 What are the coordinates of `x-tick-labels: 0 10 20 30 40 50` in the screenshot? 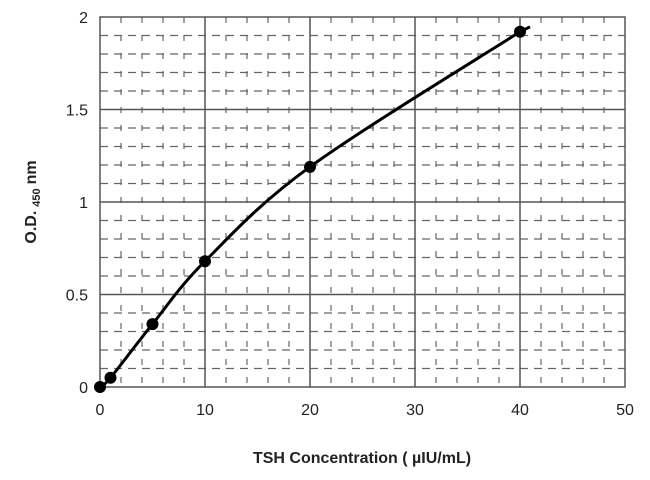 It's located at (365, 410).